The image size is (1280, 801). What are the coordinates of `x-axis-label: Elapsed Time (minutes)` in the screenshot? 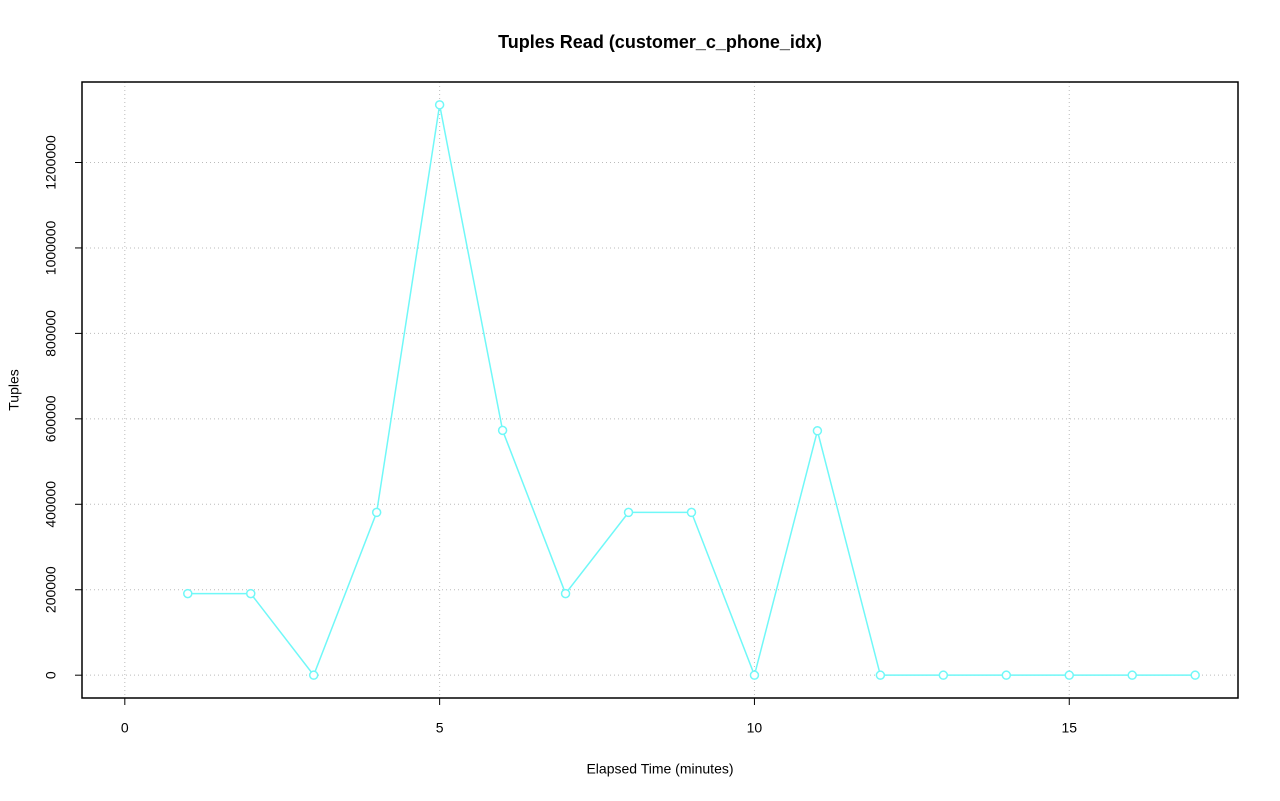 It's located at (659, 769).